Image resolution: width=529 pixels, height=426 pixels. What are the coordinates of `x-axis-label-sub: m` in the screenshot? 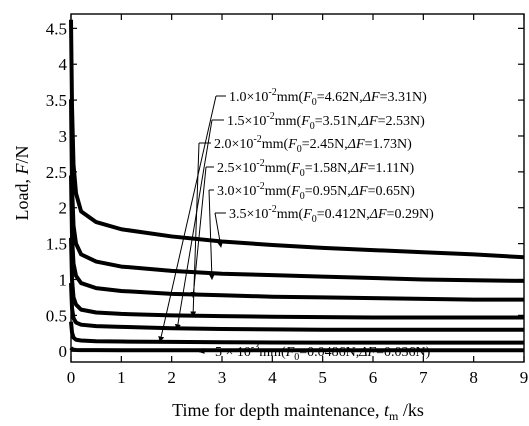 It's located at (394, 416).